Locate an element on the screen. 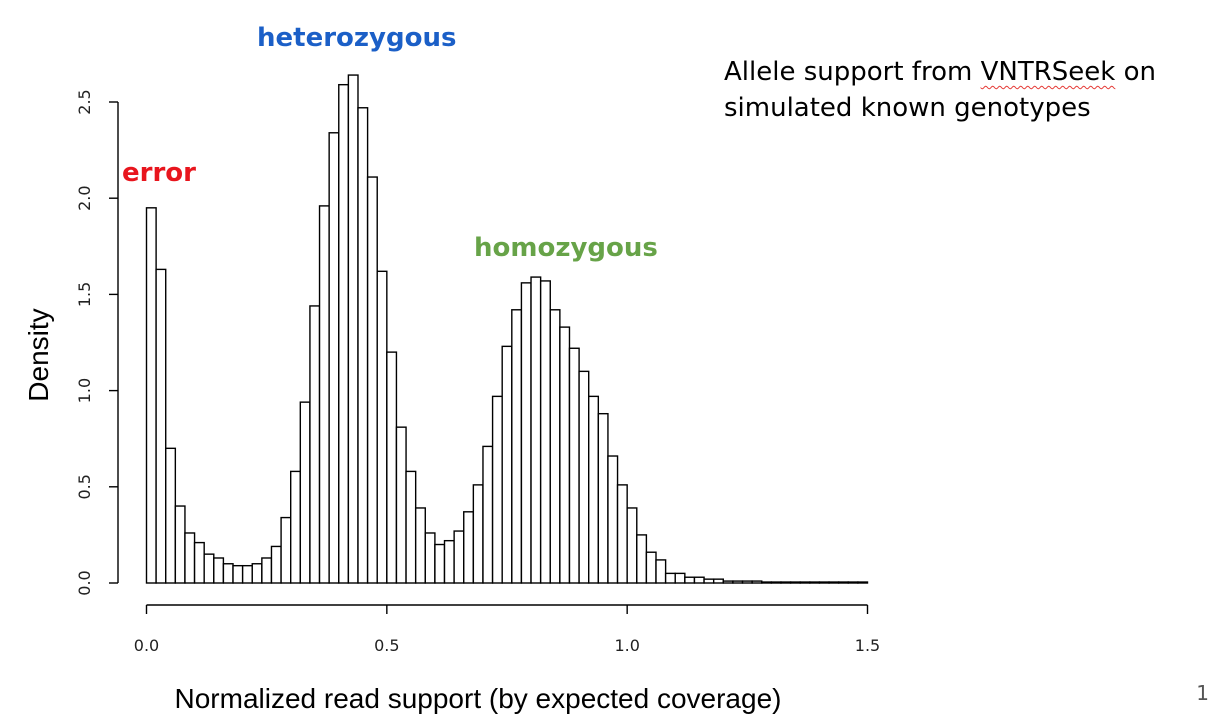 The width and height of the screenshot is (1213, 715). caption-line1-post: on is located at coordinates (1135, 72).